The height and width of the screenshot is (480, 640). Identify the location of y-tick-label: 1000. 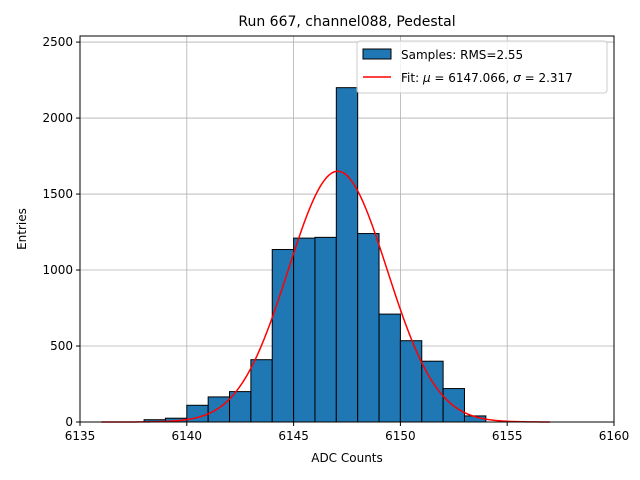
(57, 270).